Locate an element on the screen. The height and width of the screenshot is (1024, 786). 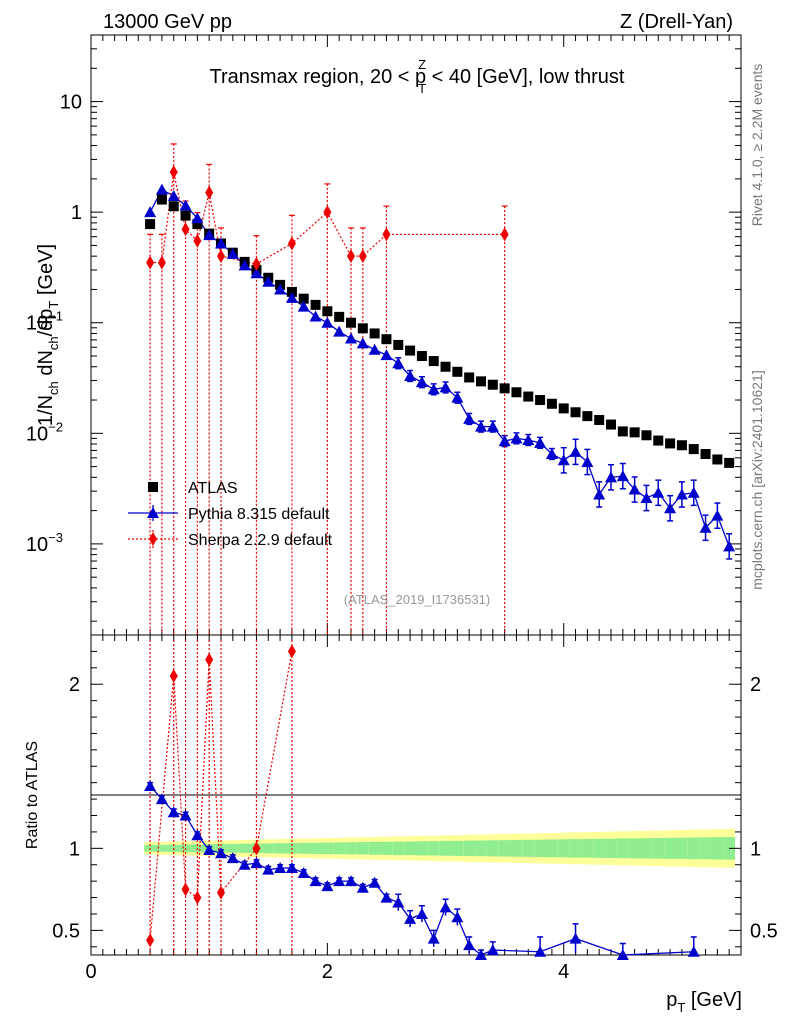
main-y-axis-label: 1/Nch dNch/dpT [GeV] is located at coordinates (48, 335).